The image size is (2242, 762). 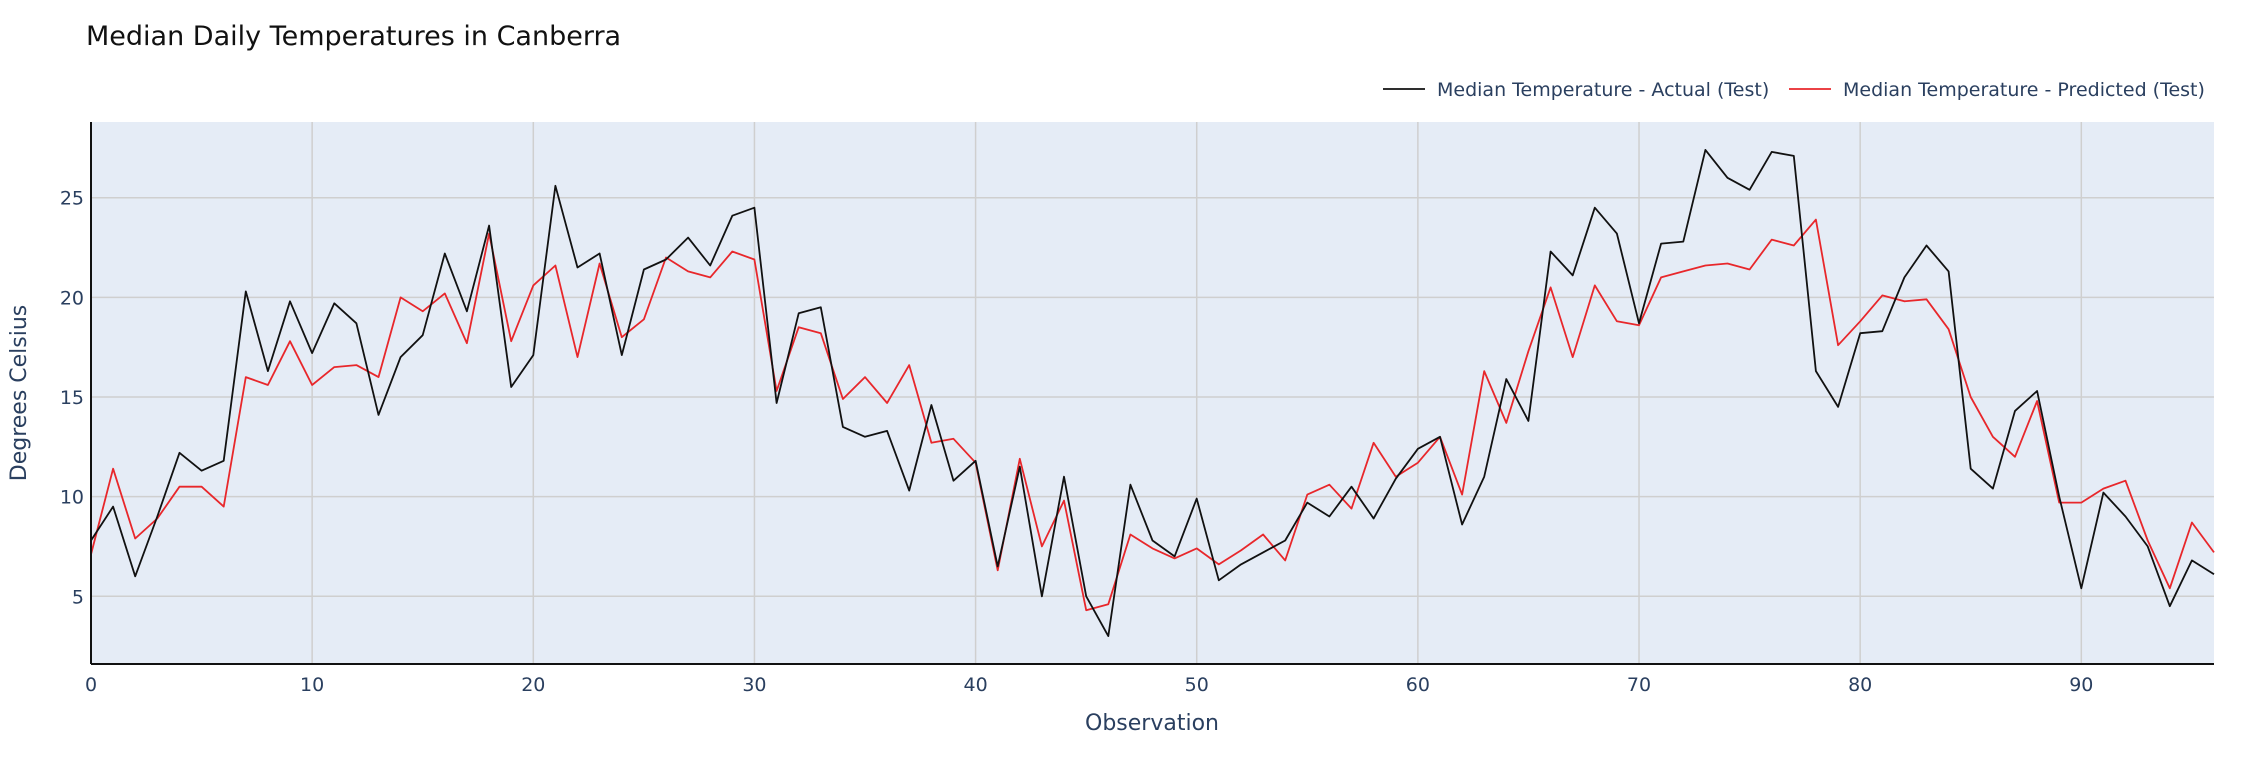 I want to click on y-axis-title: Degrees Celsius, so click(x=19, y=393).